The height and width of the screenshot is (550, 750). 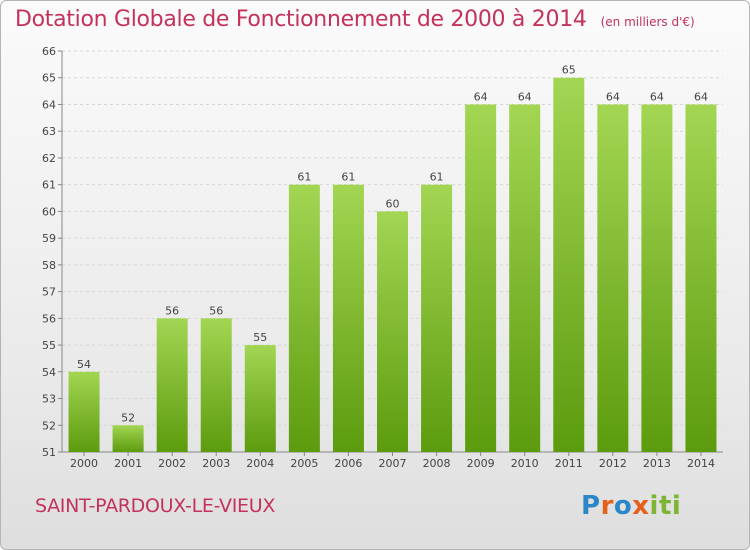 I want to click on data-label-2007: 60, so click(x=393, y=203).